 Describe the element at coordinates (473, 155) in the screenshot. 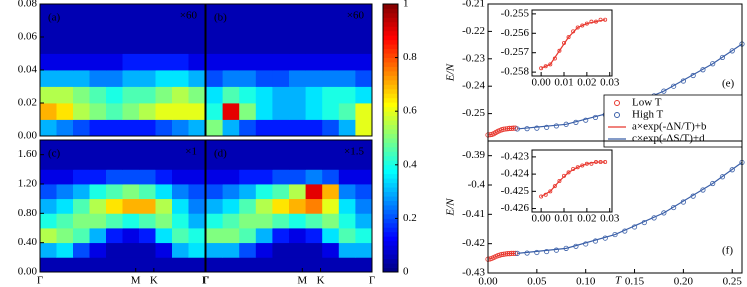

I see `y-tick-label: -0.39` at that location.